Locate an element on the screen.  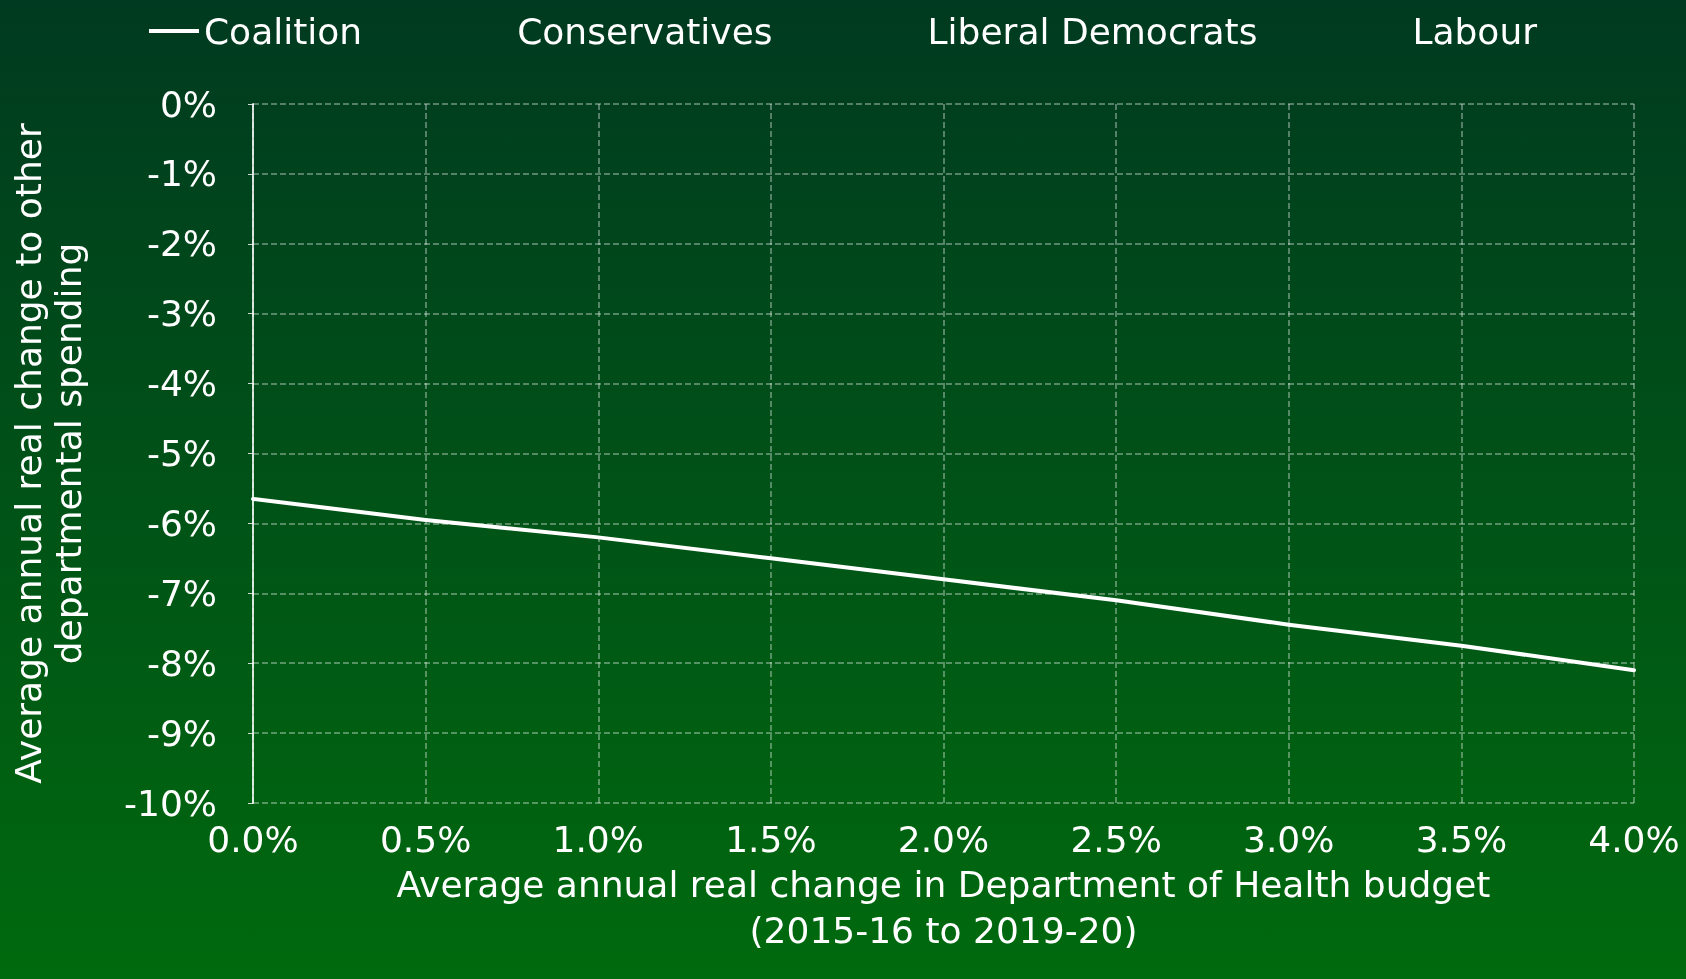
x-tick-label: 2.0% is located at coordinates (943, 839).